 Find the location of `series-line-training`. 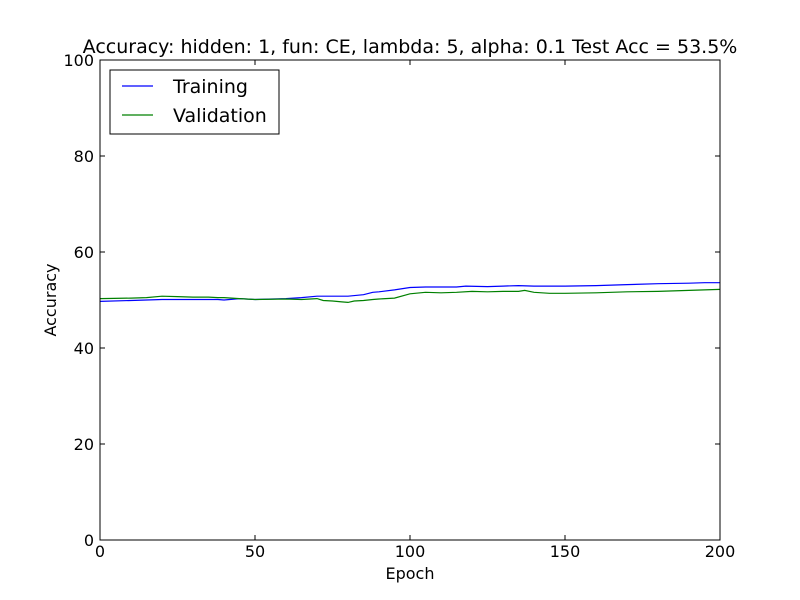

series-line-training is located at coordinates (409, 292).